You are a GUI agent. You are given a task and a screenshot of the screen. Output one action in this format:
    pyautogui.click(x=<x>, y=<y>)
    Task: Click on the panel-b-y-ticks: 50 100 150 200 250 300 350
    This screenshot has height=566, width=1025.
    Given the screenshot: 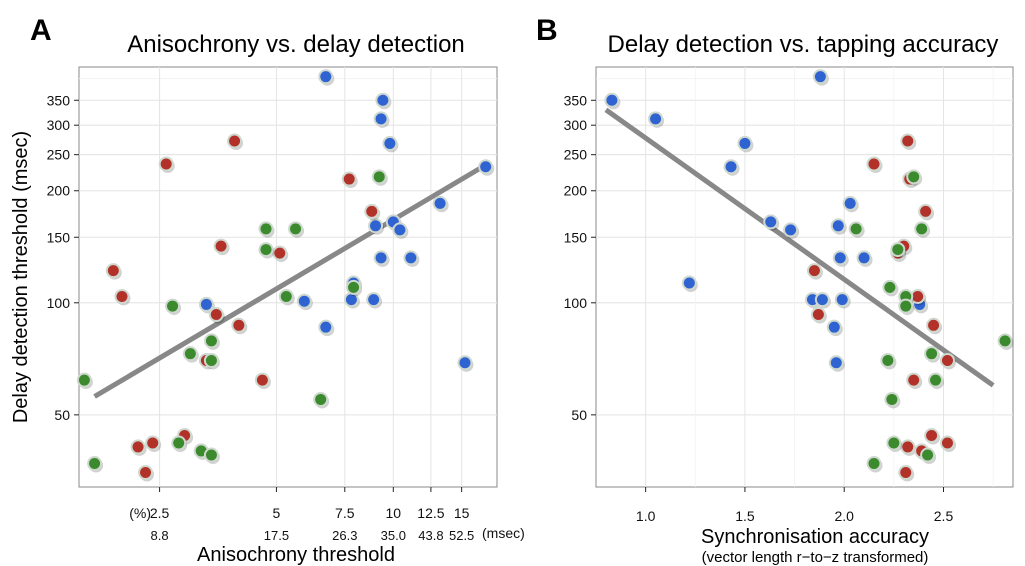 What is the action you would take?
    pyautogui.click(x=580, y=257)
    